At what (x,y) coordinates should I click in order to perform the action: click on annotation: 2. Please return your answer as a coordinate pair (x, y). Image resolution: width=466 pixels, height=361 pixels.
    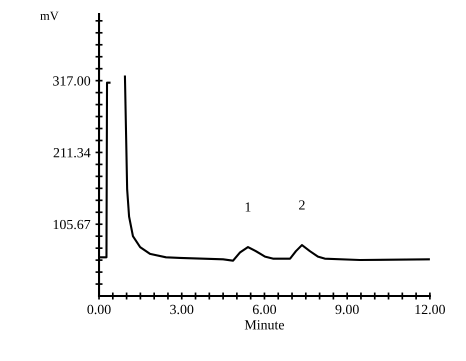
    Looking at the image, I should click on (302, 205).